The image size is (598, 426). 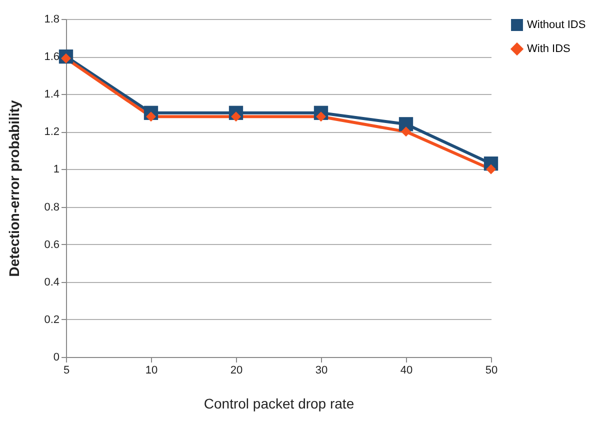 What do you see at coordinates (52, 320) in the screenshot?
I see `y-tick-label: 0.2` at bounding box center [52, 320].